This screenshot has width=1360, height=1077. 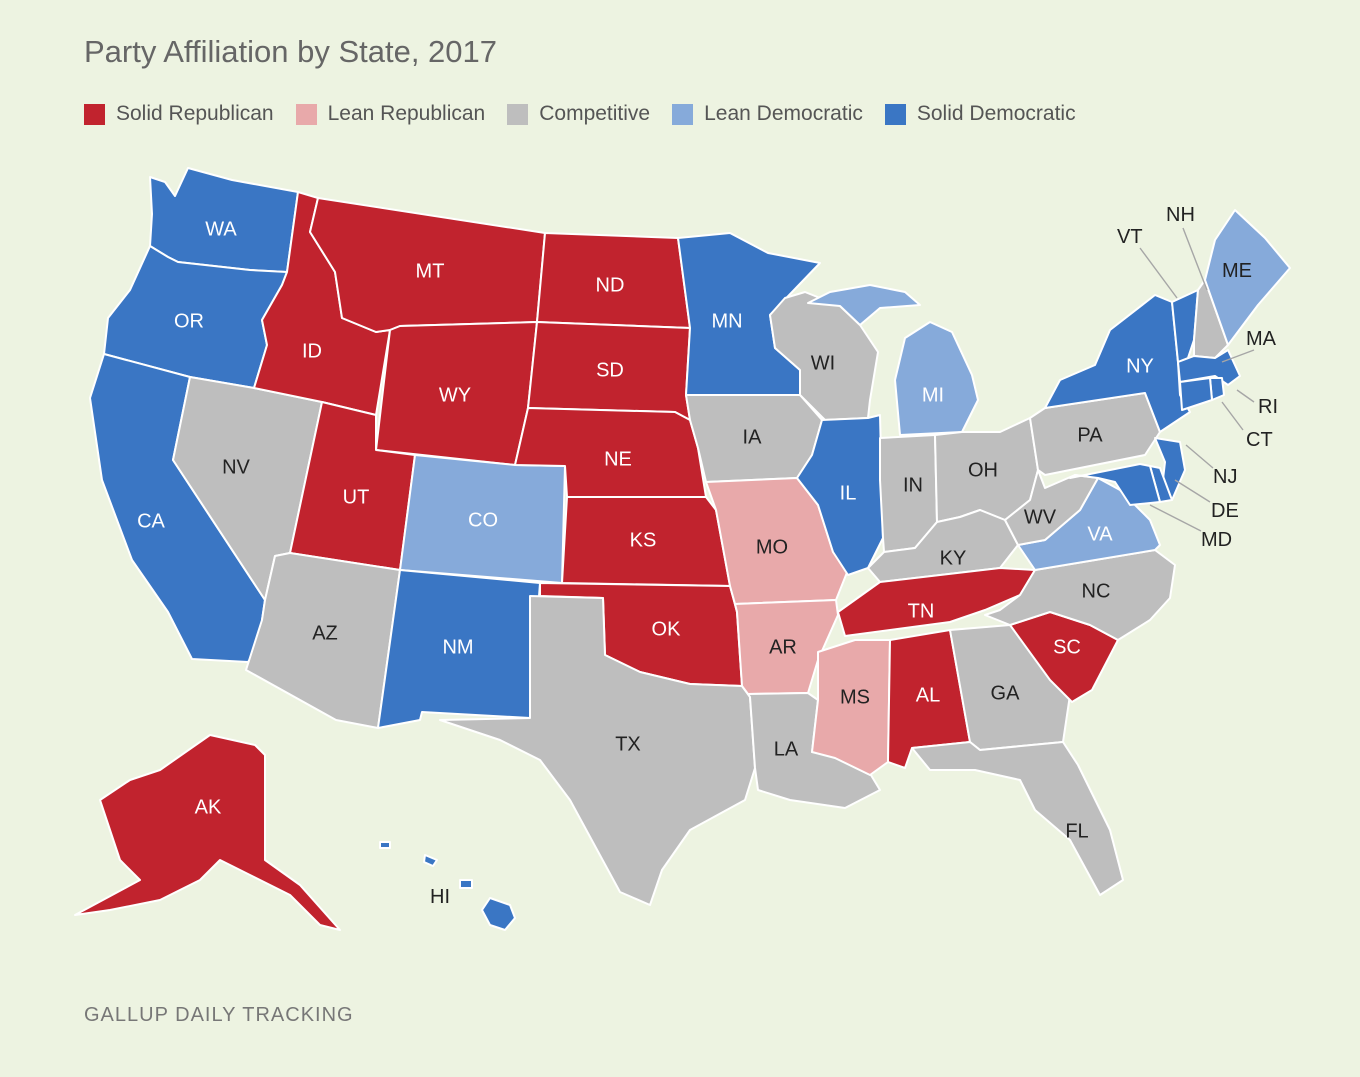 I want to click on state-label-nm: NM, so click(x=457, y=647).